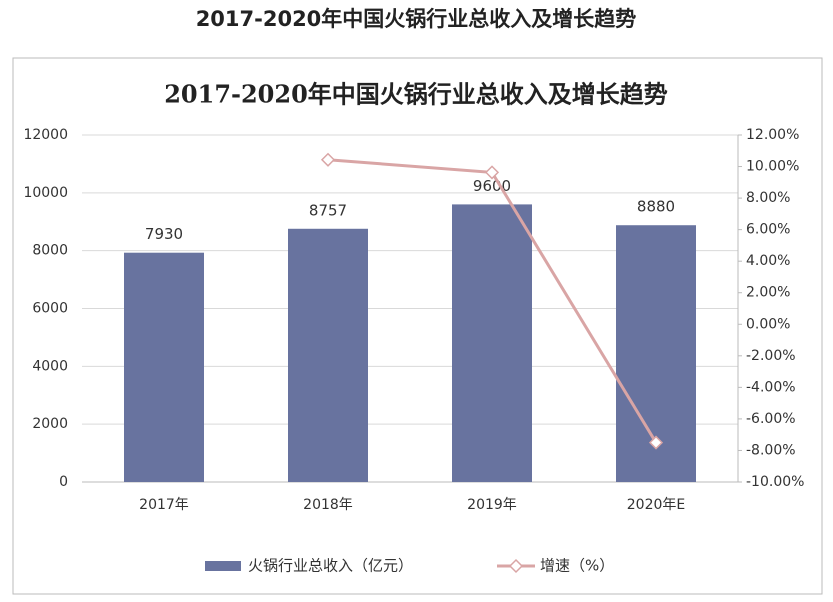  What do you see at coordinates (771, 419) in the screenshot?
I see `y2-tick-label: -6.00%` at bounding box center [771, 419].